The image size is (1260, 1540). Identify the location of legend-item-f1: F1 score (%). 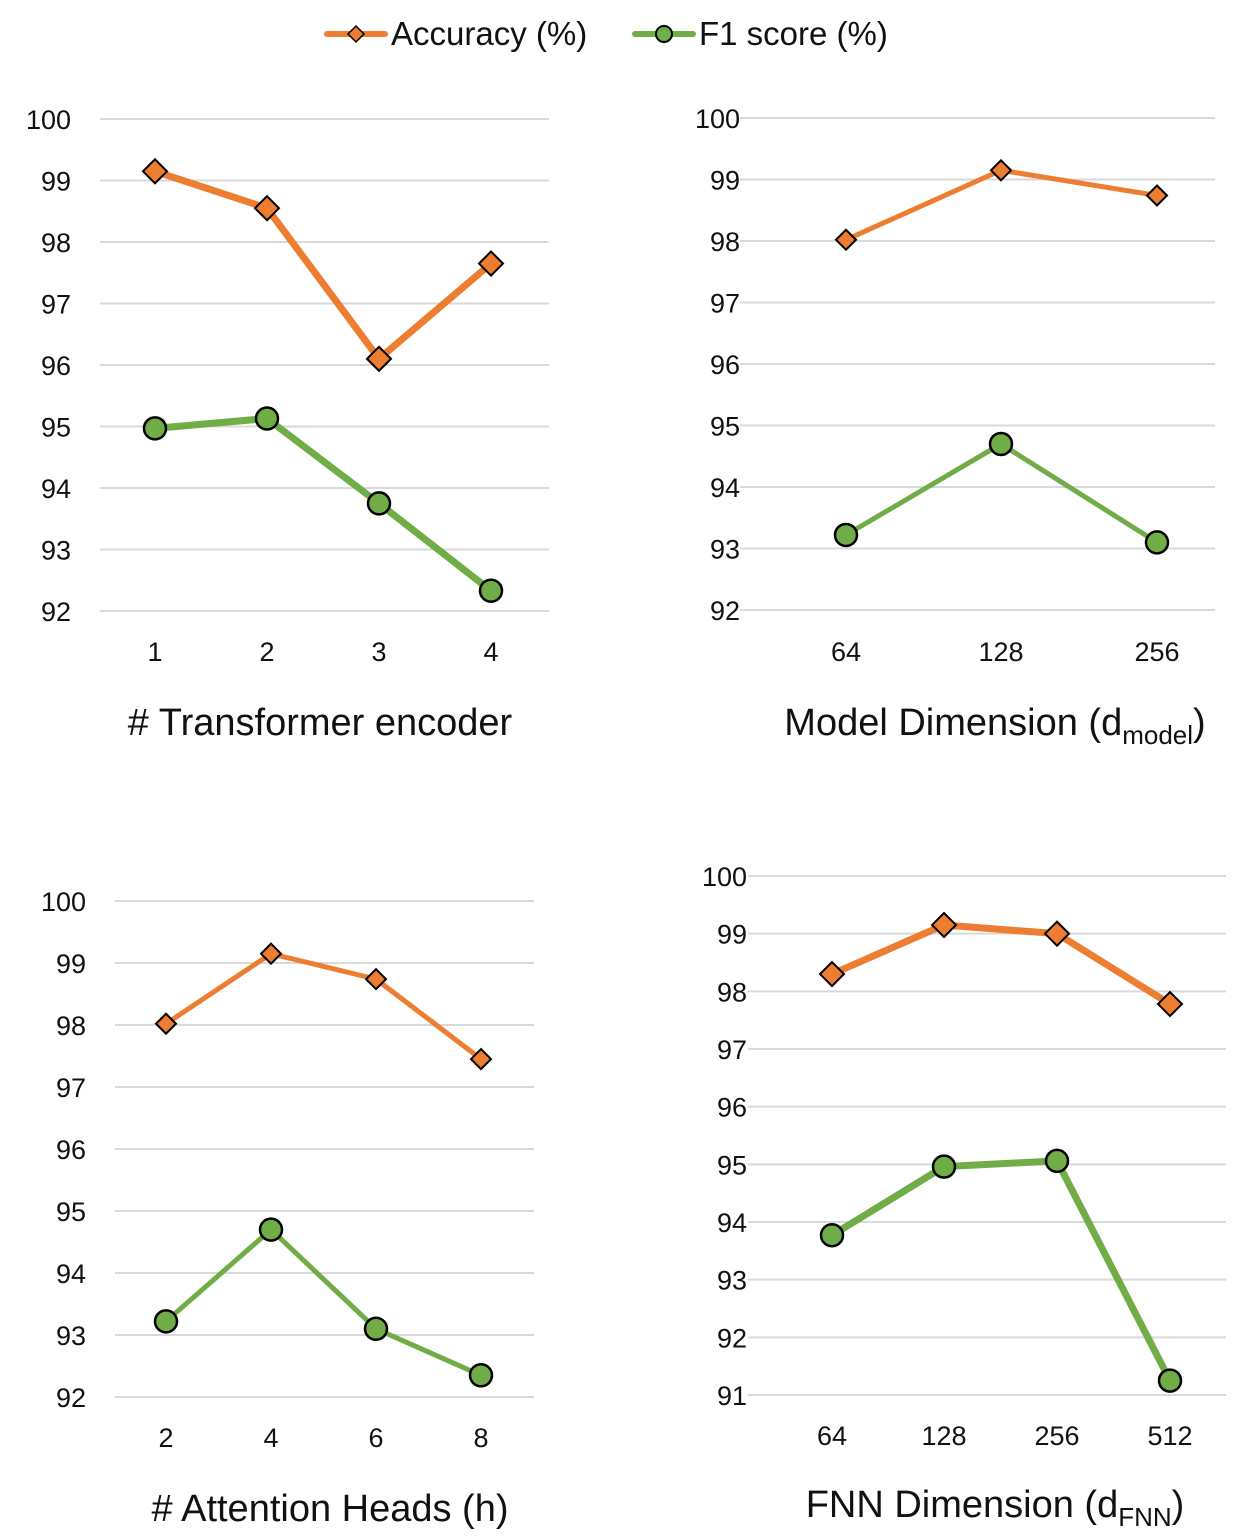
(760, 33).